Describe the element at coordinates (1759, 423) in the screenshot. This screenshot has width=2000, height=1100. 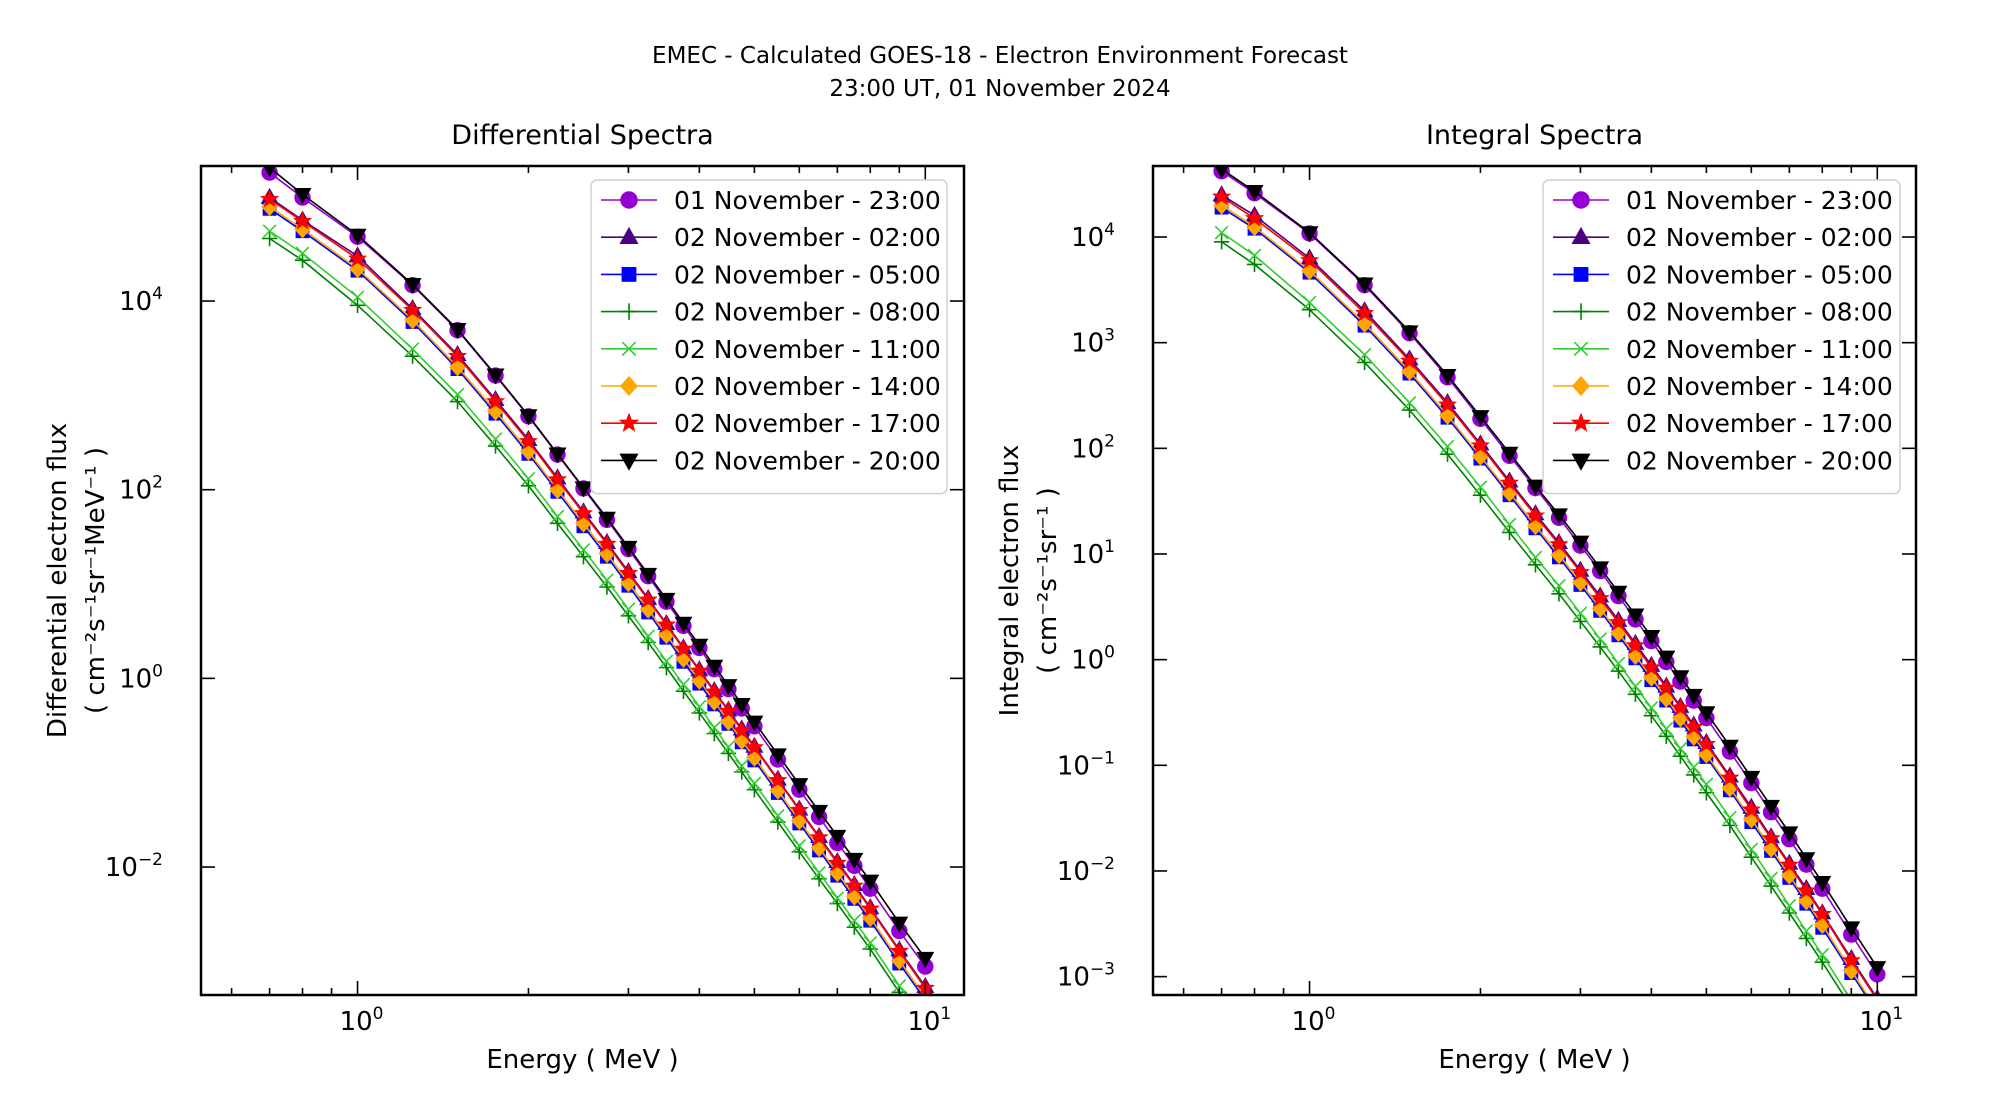
I see `legend-label: 02 November - 17:00` at that location.